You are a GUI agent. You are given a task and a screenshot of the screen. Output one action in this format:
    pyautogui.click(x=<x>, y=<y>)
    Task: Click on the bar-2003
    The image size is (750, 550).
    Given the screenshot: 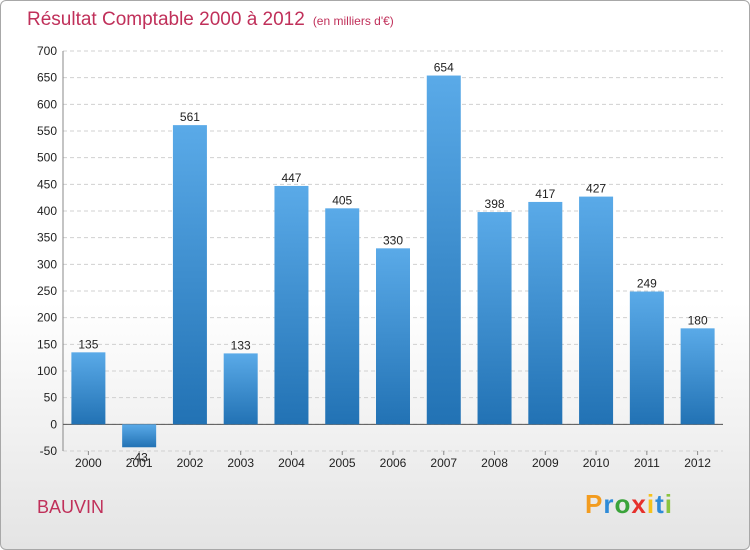 What is the action you would take?
    pyautogui.click(x=240, y=389)
    